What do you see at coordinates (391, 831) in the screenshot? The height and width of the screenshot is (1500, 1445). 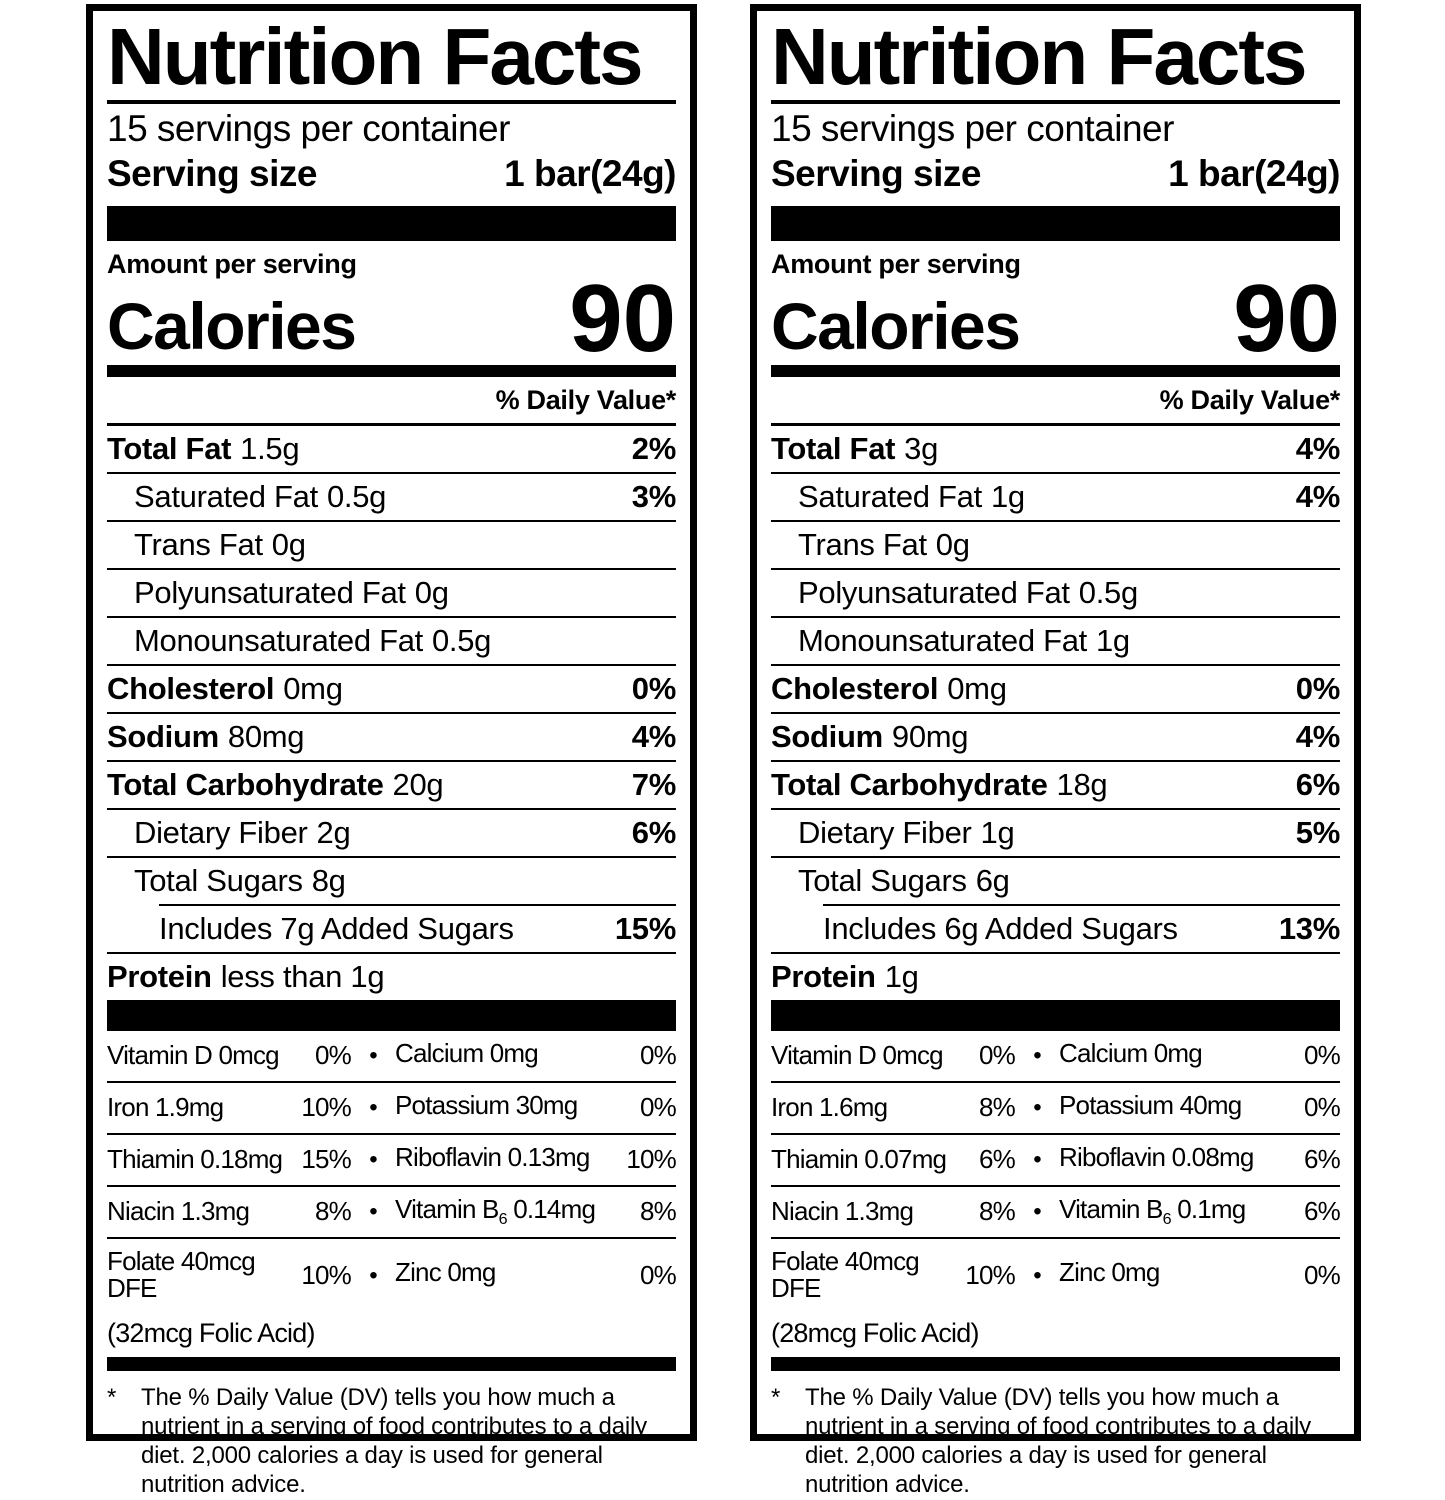 I see `nutrient-row: Dietary Fiber 2g 6%` at bounding box center [391, 831].